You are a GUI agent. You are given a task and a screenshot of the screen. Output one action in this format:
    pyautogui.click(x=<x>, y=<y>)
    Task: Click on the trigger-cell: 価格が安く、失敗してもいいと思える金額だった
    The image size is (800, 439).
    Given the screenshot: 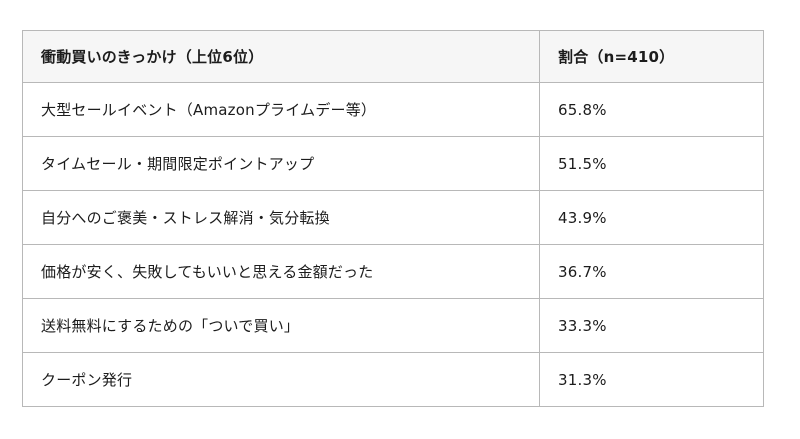 What is the action you would take?
    pyautogui.click(x=281, y=271)
    